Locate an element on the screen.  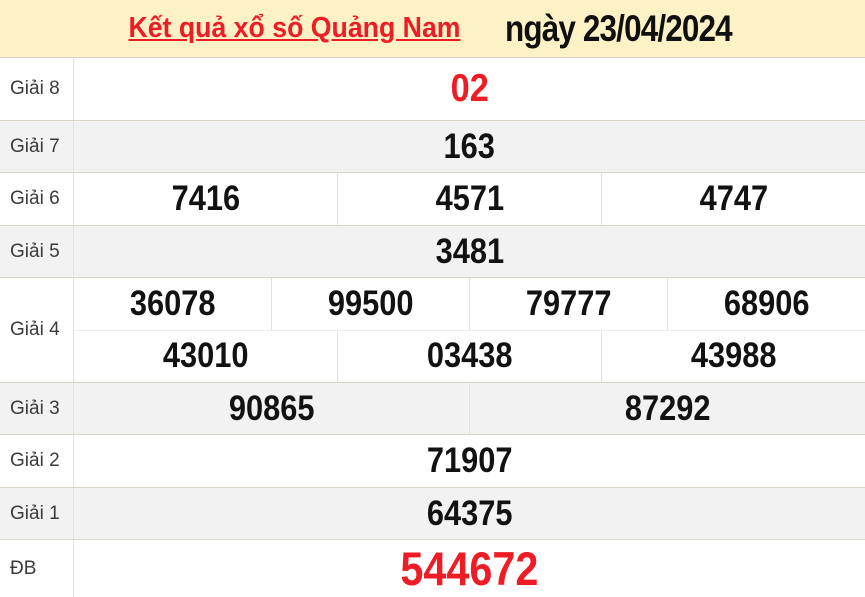
prize-4-number-5: 43010 is located at coordinates (205, 356).